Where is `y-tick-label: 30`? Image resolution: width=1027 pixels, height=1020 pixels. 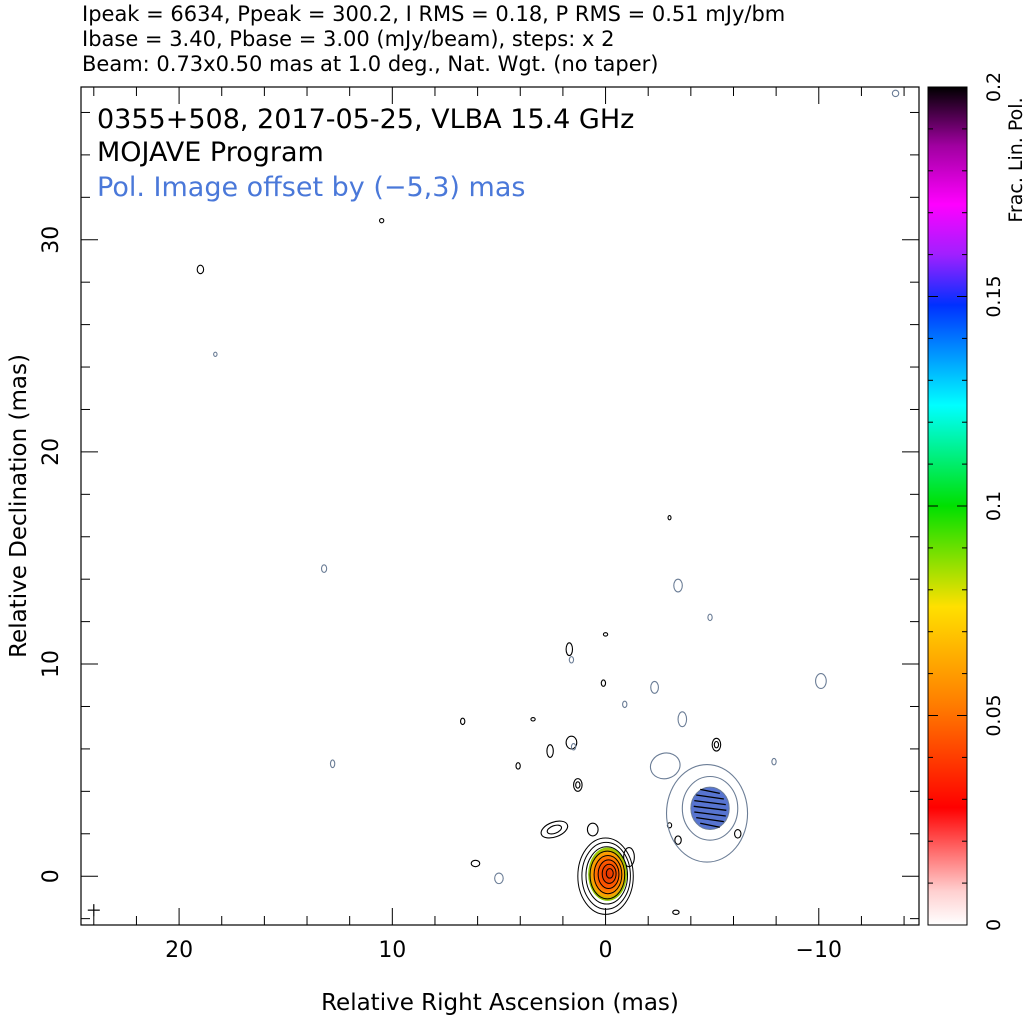
y-tick-label: 30 is located at coordinates (51, 240).